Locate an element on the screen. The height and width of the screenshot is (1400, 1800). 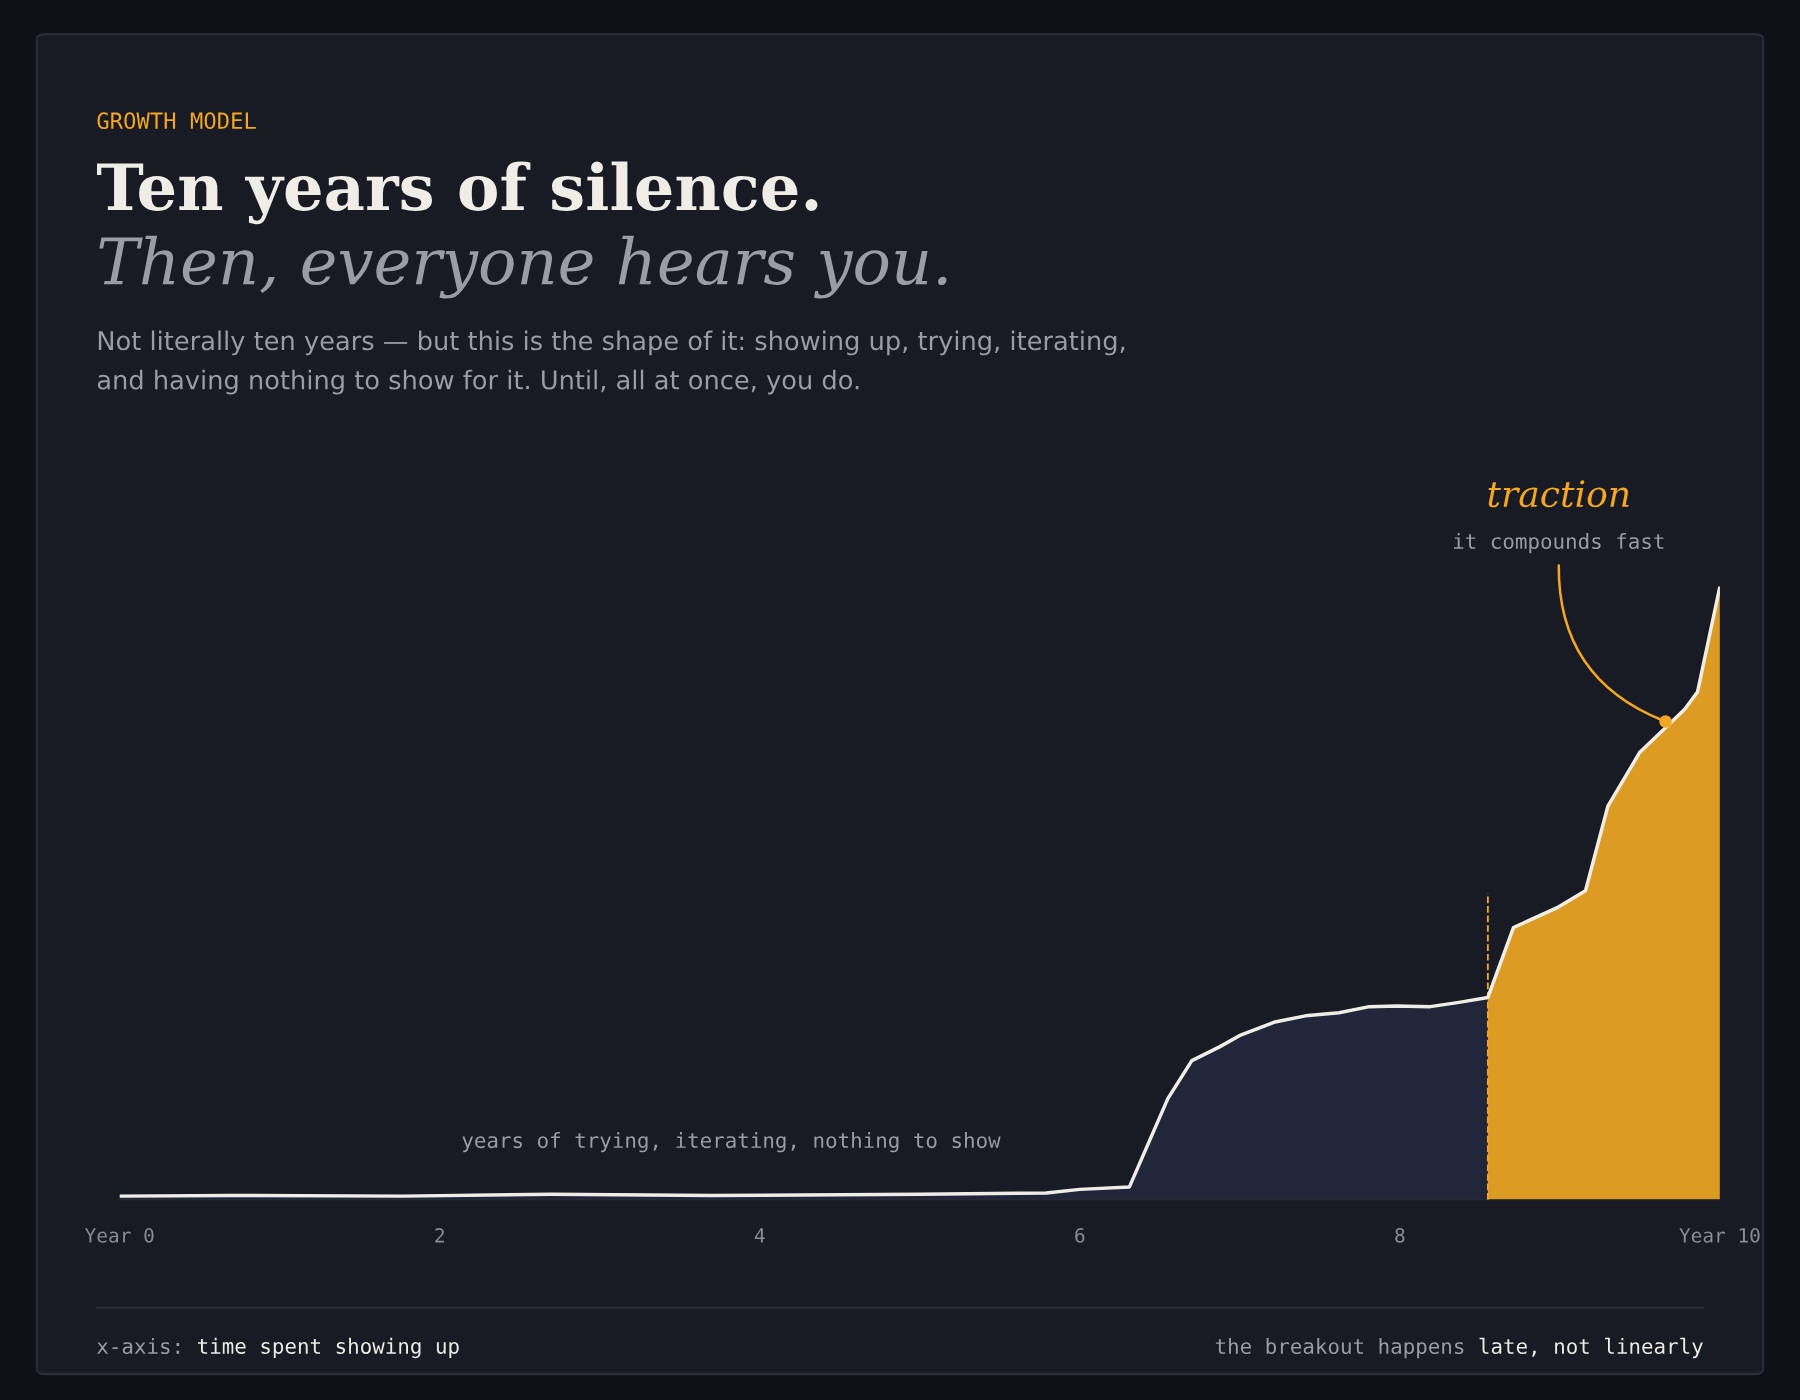
x-tick-label: 2 is located at coordinates (439, 1235).